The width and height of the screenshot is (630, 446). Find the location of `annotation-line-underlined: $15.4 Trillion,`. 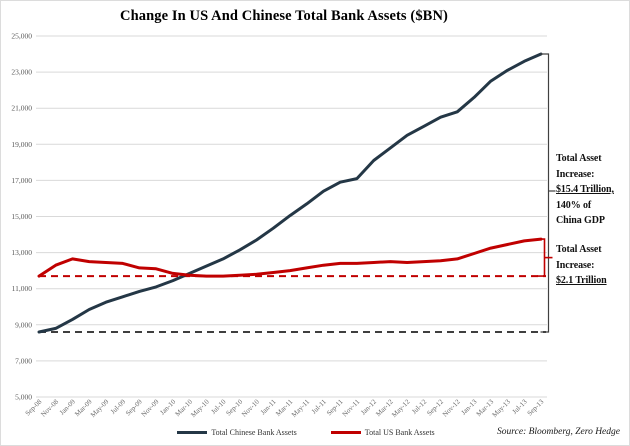

annotation-line-underlined: $15.4 Trillion, is located at coordinates (585, 189).